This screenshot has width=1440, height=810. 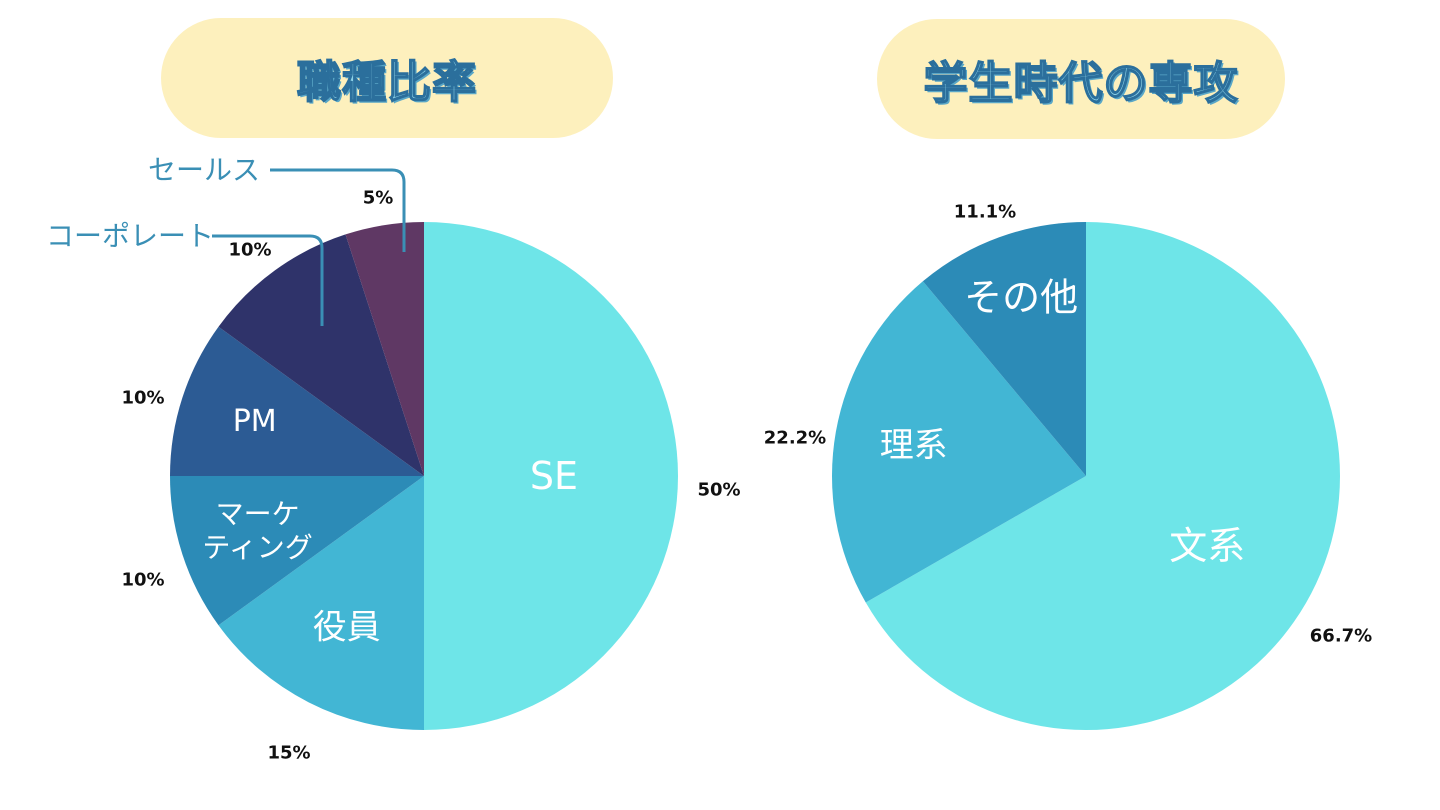 I want to click on slice-label: 役員, so click(x=347, y=628).